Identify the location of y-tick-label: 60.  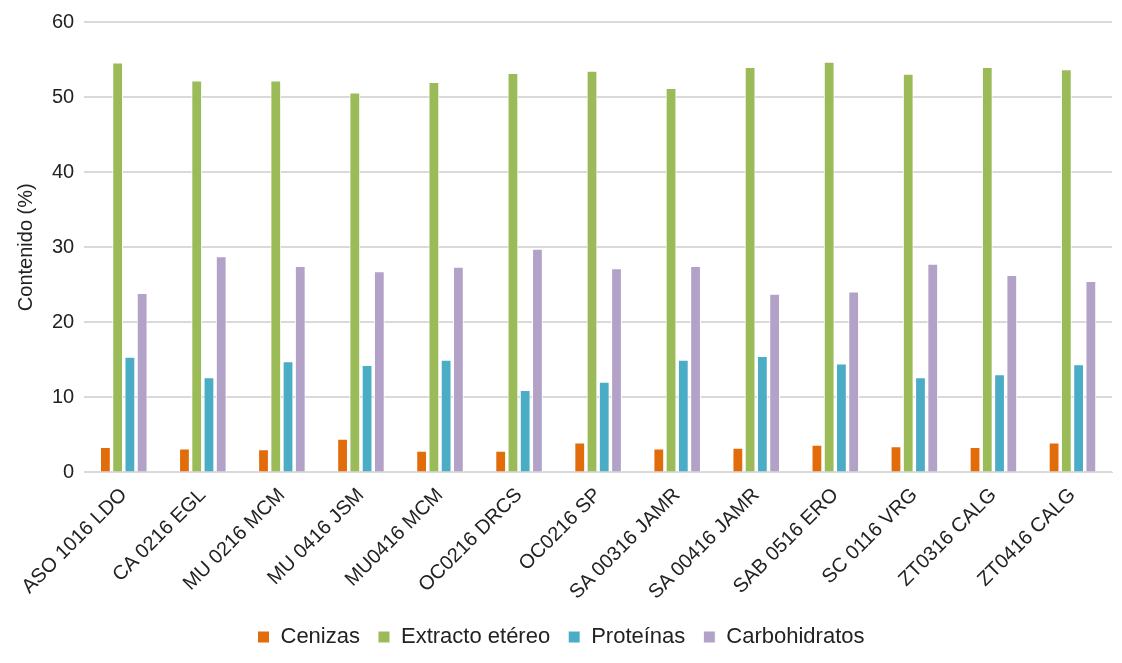
(63, 20).